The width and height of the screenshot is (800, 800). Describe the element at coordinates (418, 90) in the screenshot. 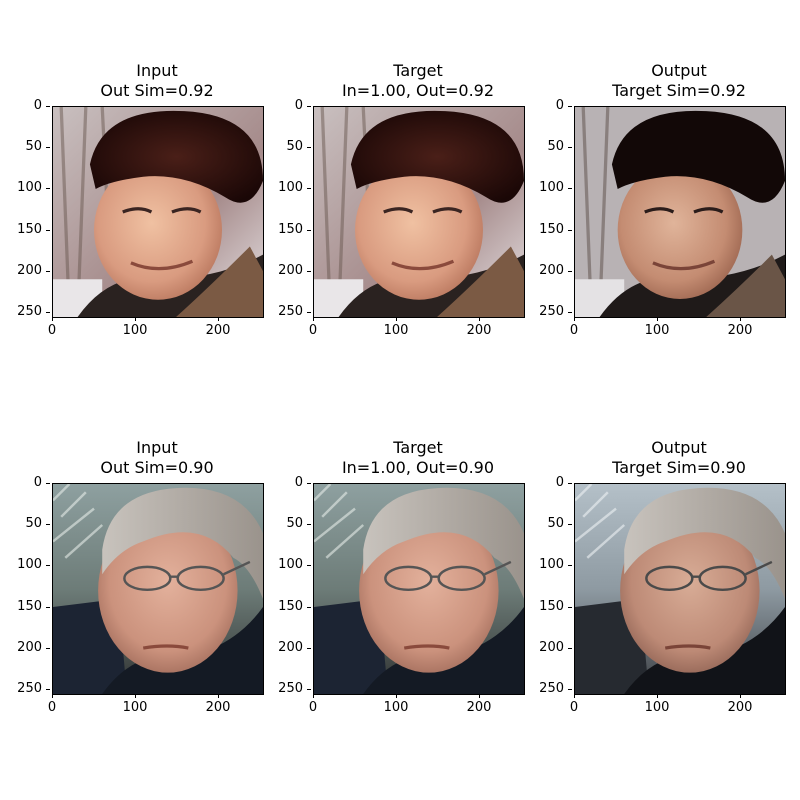

I see `panel-title-line2: In=1.00, Out=0.92` at that location.